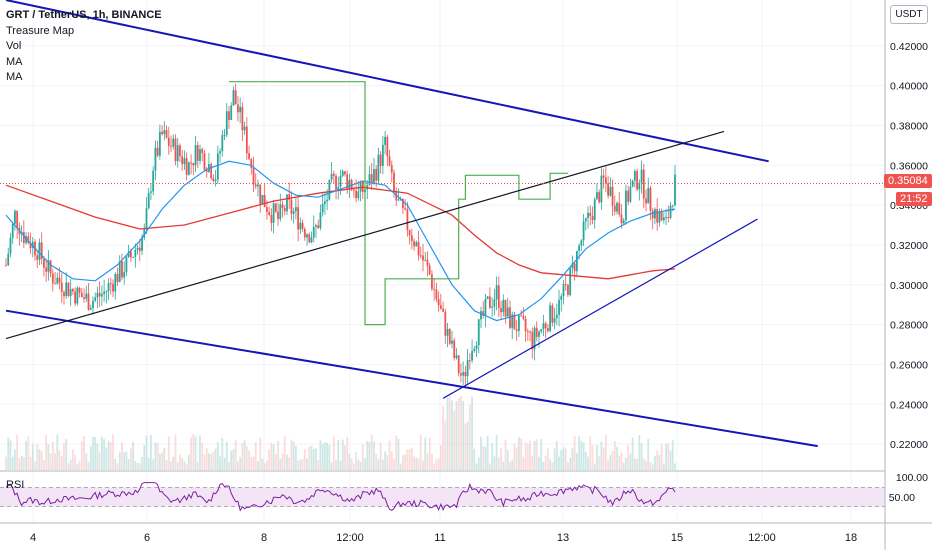 The image size is (932, 550). What do you see at coordinates (40, 30) in the screenshot?
I see `indicator-treasure-map: Treasure Map` at bounding box center [40, 30].